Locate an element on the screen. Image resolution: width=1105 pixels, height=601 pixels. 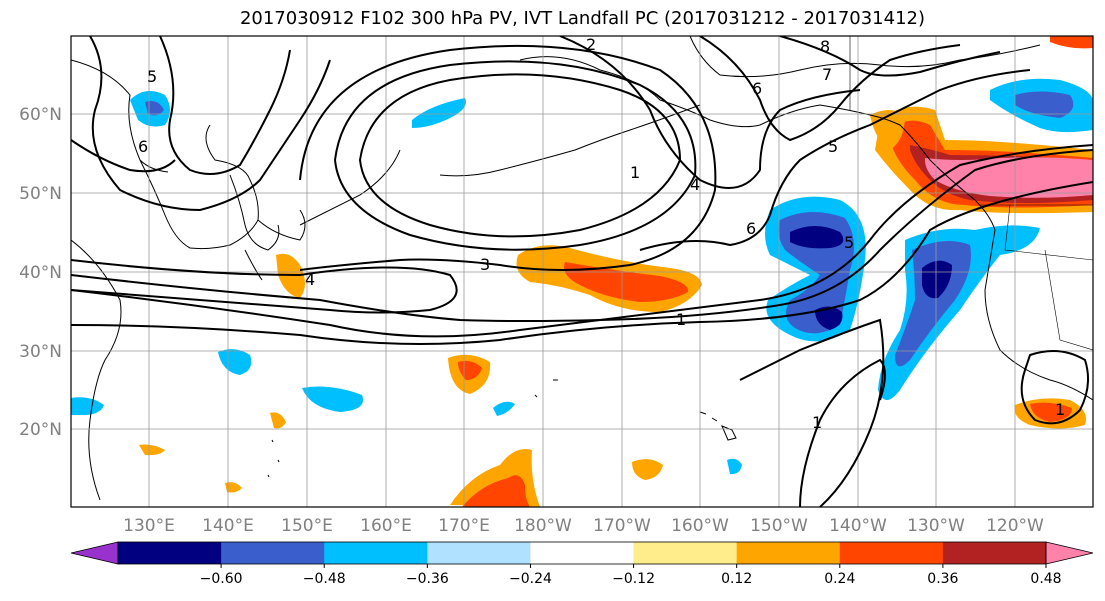
pv-contour-mid is located at coordinates (812, 412).